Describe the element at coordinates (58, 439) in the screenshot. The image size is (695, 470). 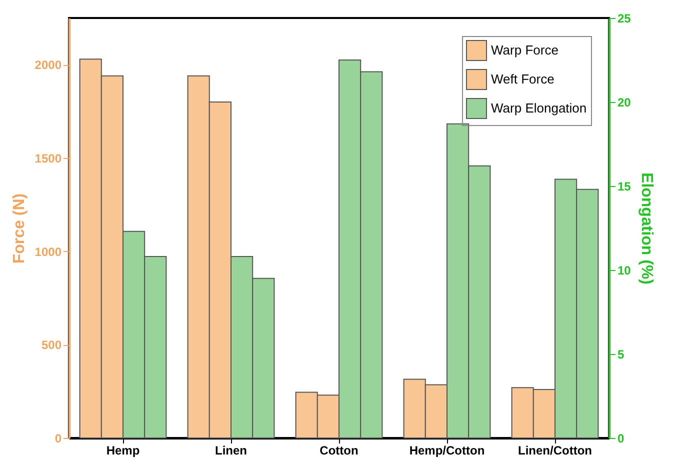
I see `y-tick-label: 0` at that location.